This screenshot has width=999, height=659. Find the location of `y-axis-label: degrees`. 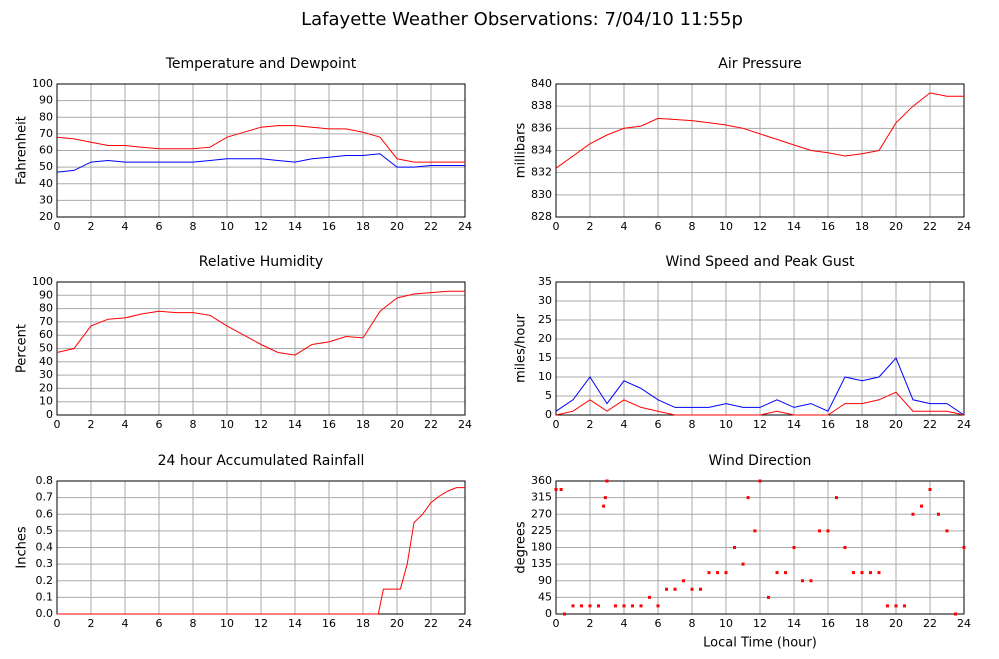

y-axis-label: degrees is located at coordinates (521, 547).